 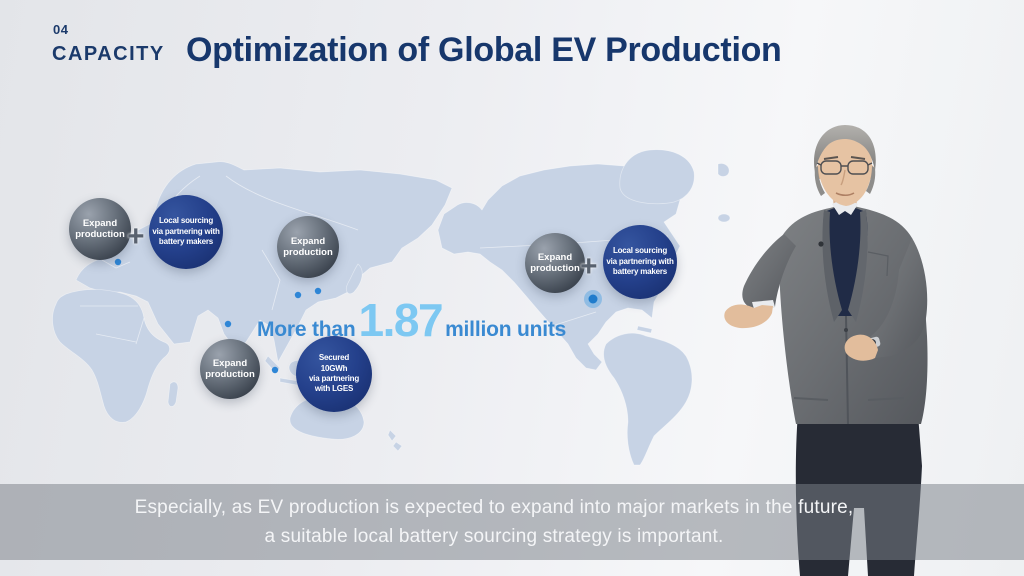 What do you see at coordinates (657, 177) in the screenshot?
I see `island-greenland` at bounding box center [657, 177].